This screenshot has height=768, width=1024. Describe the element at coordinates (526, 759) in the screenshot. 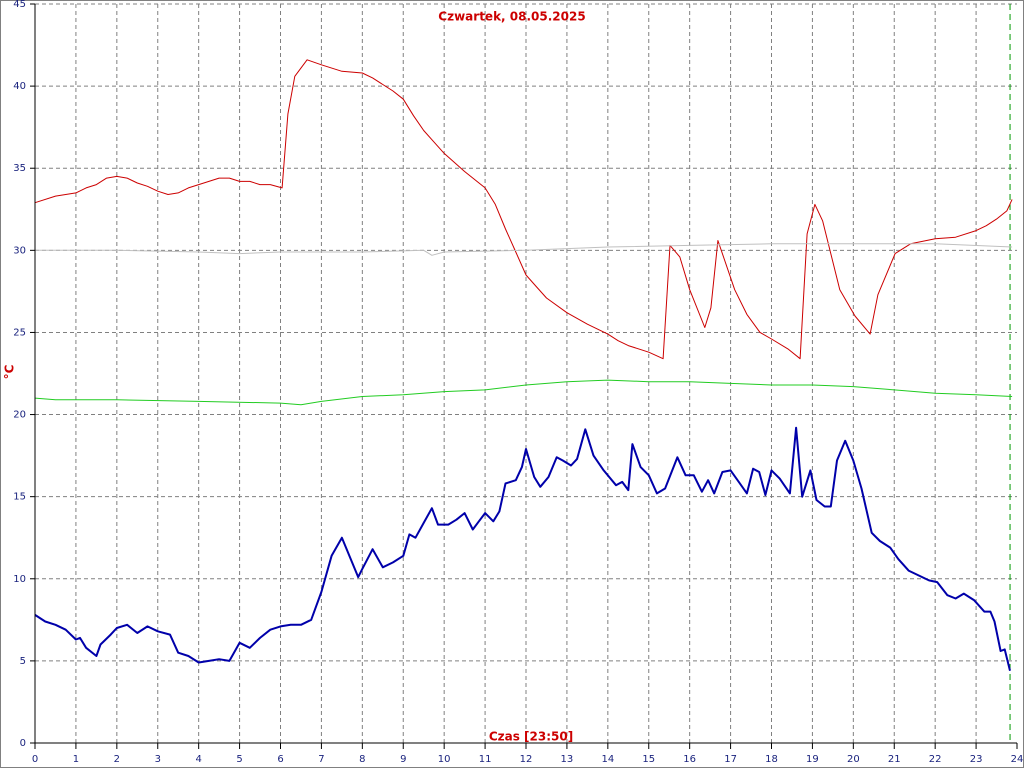

I see `x-tick-label: 12` at that location.